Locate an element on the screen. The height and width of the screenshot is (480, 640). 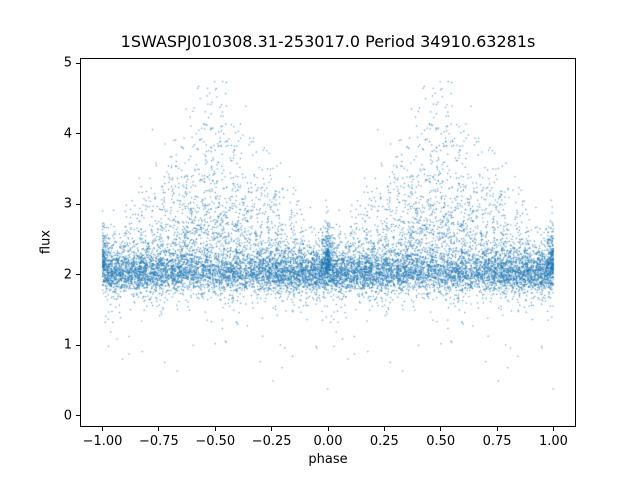
y-tick-label: 1 is located at coordinates (67, 345).